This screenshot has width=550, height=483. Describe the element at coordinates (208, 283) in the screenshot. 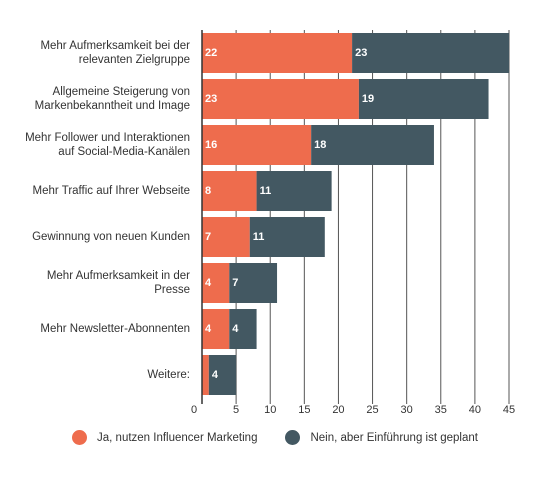

I see `data-label-ja-5: 4` at that location.